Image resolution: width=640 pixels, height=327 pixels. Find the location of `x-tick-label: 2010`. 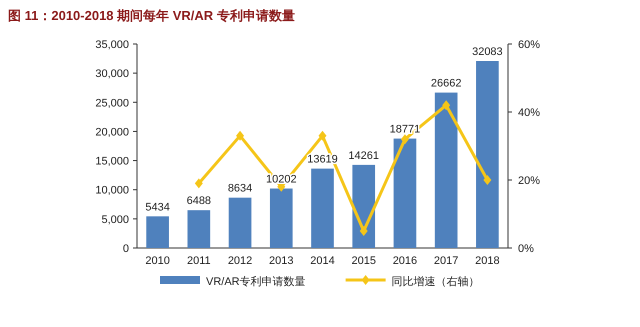

x-tick-label: 2010 is located at coordinates (157, 261).